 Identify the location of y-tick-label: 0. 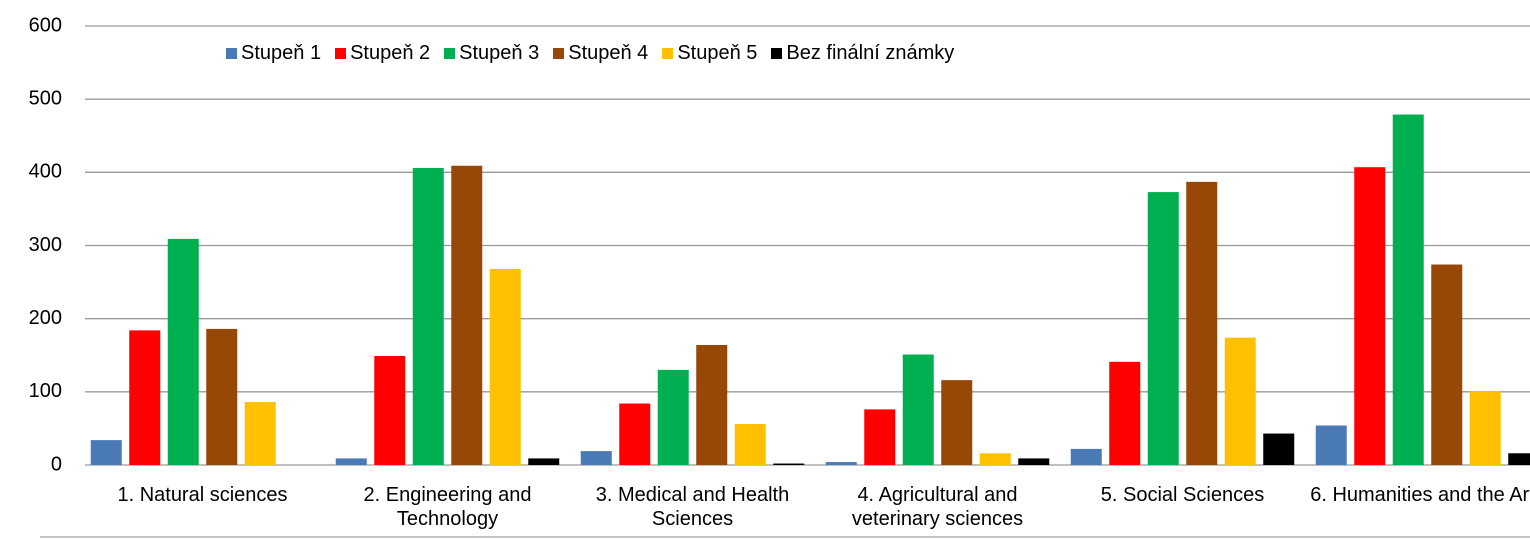
(56, 464).